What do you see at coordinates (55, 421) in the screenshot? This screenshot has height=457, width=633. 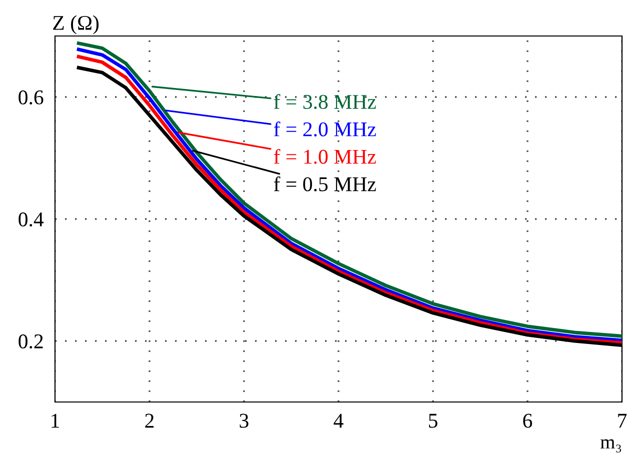 I see `x-tick-label: 1` at bounding box center [55, 421].